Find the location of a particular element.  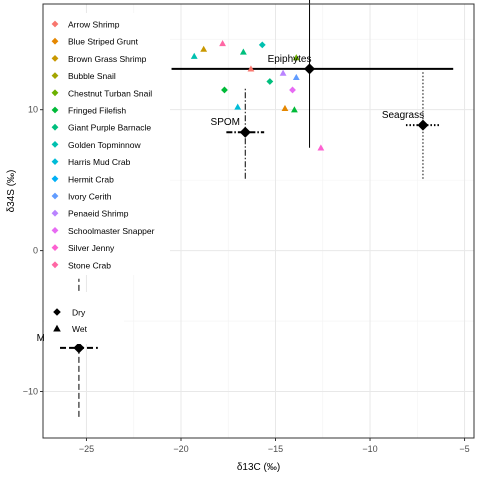

y-tick-label: 0 is located at coordinates (35, 251).